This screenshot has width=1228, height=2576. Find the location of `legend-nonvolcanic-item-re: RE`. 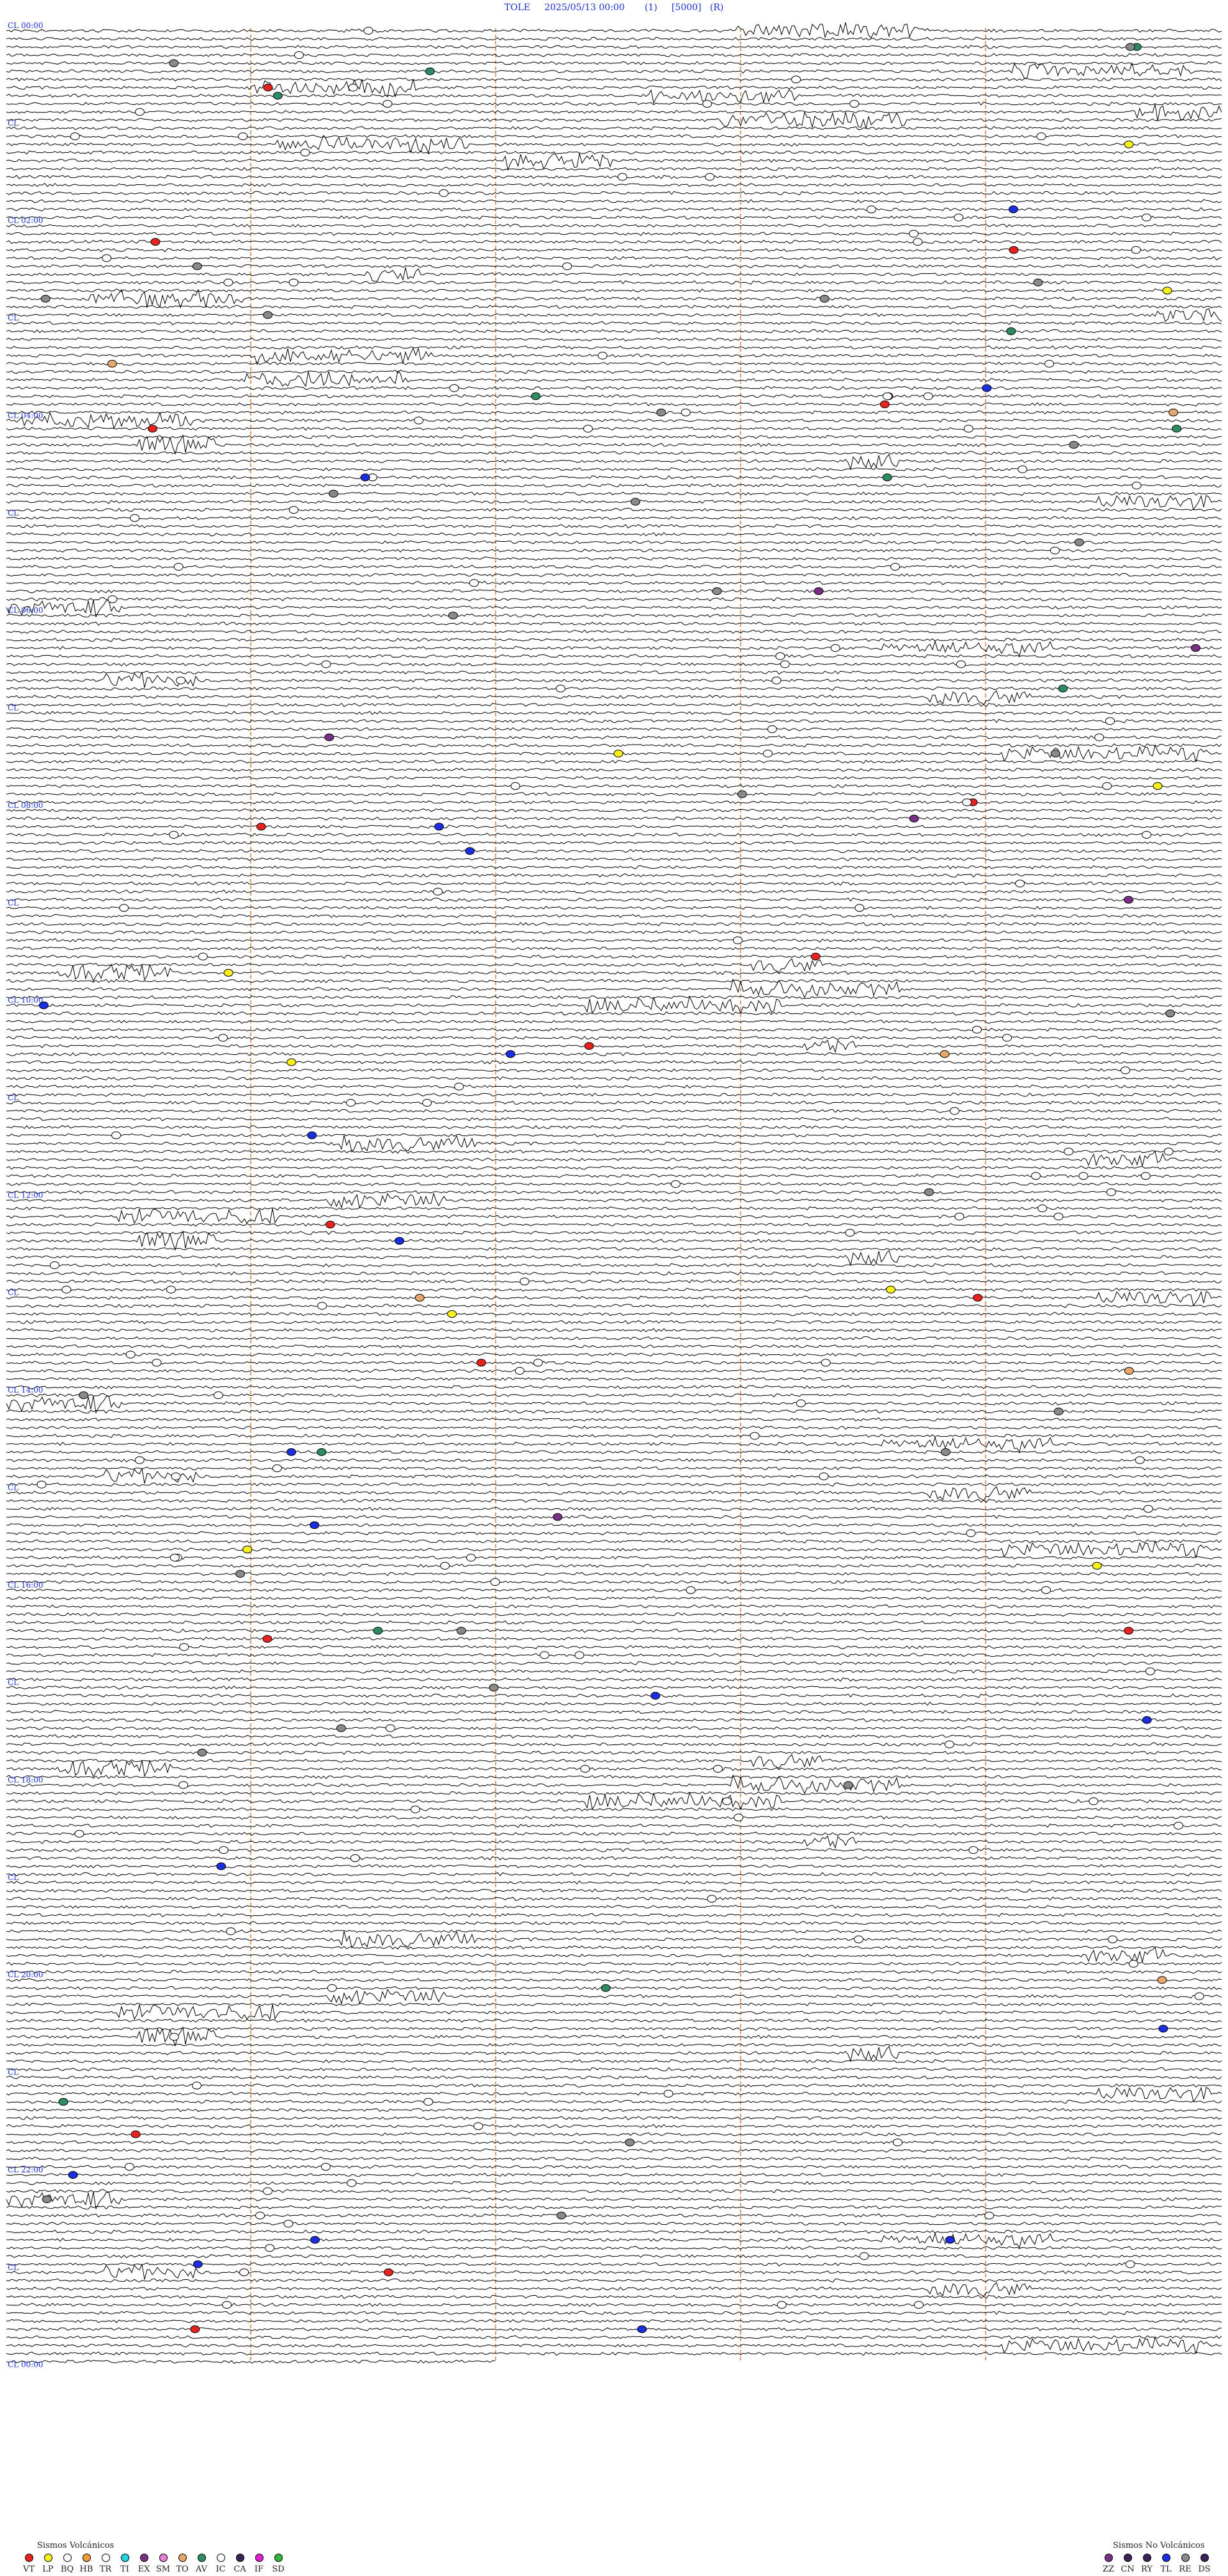

legend-nonvolcanic-item-re: RE is located at coordinates (1185, 2564).